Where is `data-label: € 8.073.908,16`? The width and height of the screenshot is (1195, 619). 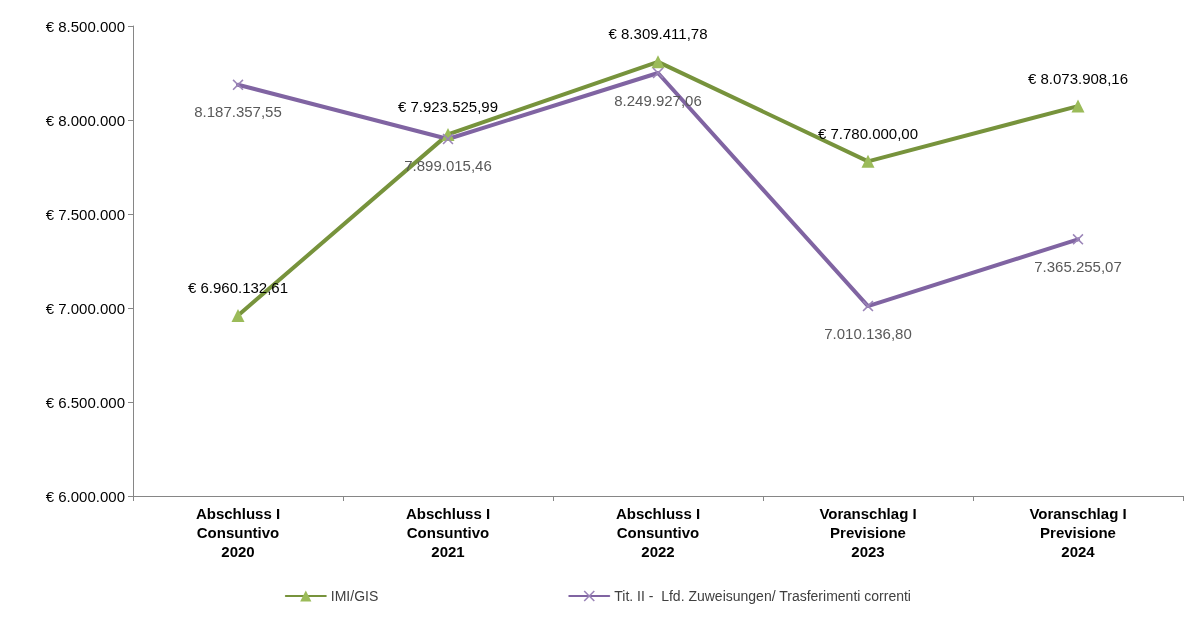
data-label: € 8.073.908,16 is located at coordinates (1078, 78).